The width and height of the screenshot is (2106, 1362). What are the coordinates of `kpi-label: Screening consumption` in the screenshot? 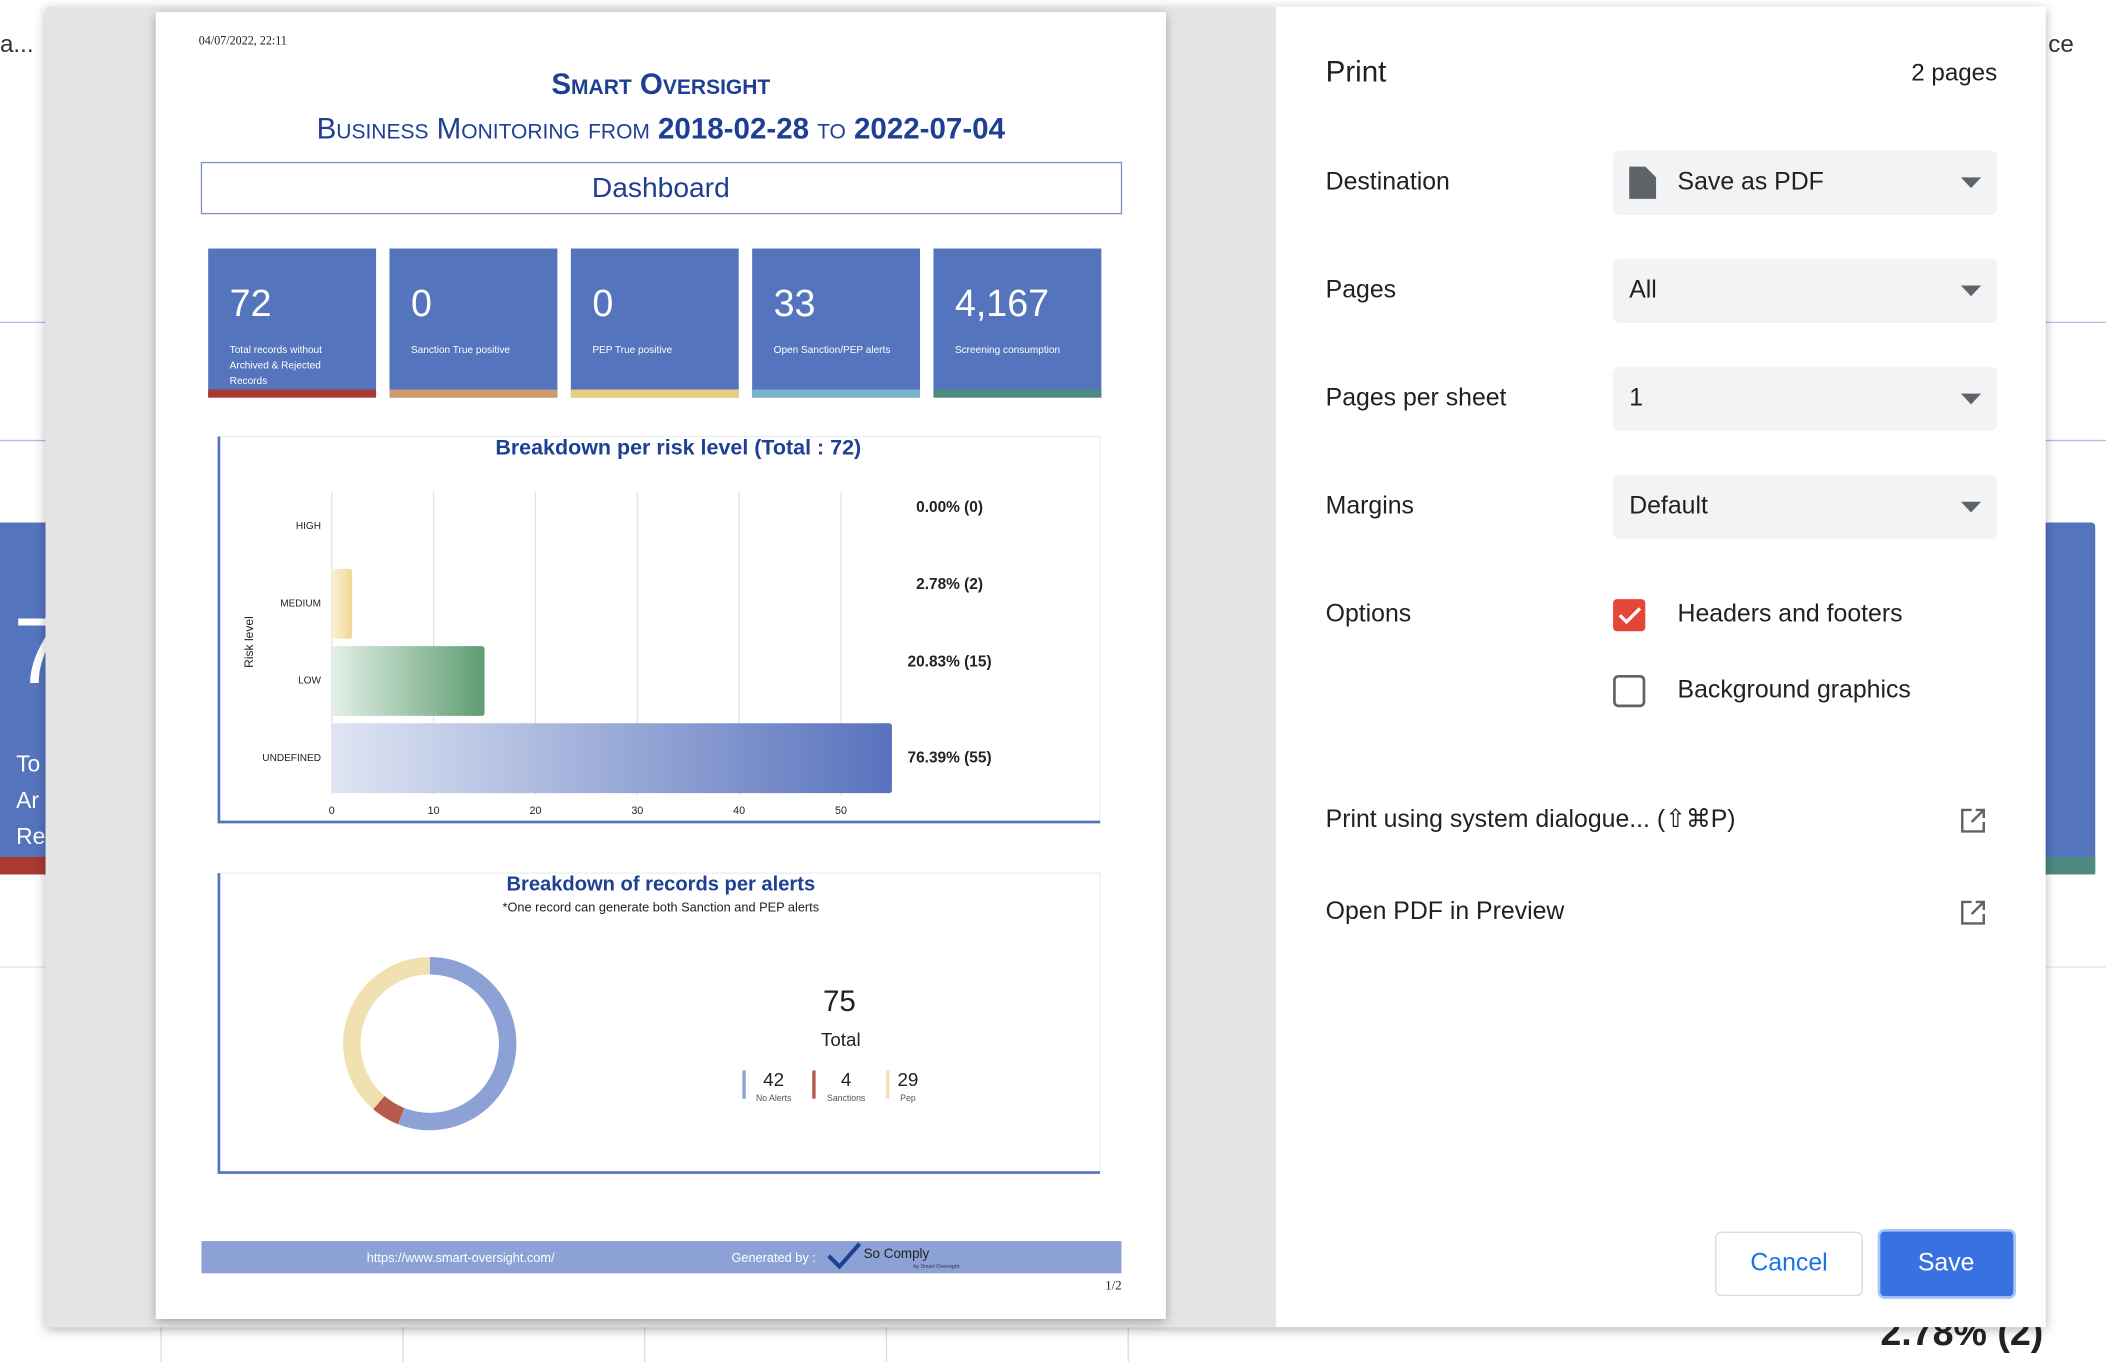 It's located at (1007, 350).